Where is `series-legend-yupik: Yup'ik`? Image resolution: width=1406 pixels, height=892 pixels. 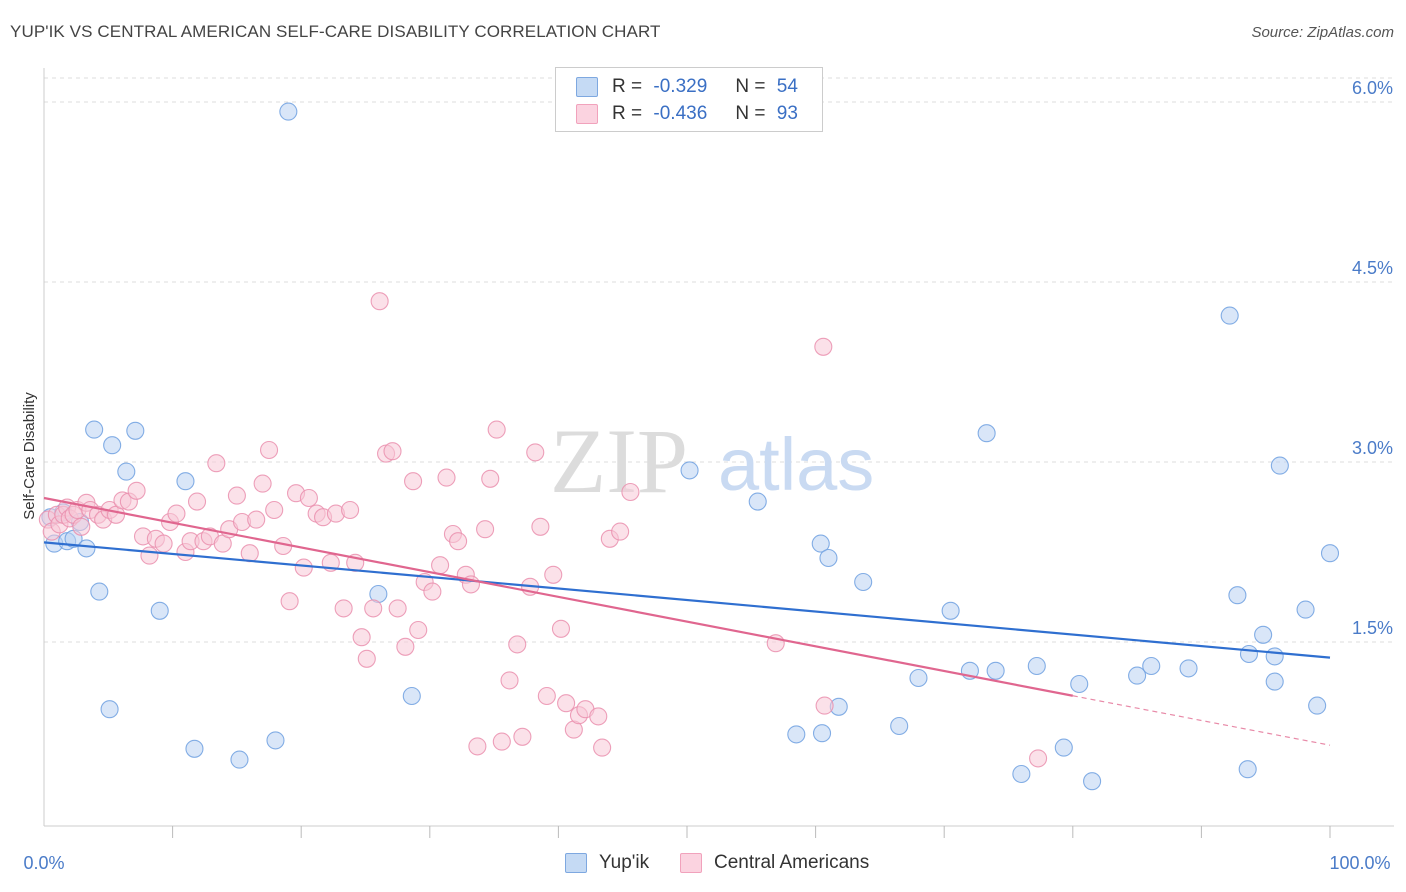 series-legend-yupik: Yup'ik is located at coordinates (607, 863).